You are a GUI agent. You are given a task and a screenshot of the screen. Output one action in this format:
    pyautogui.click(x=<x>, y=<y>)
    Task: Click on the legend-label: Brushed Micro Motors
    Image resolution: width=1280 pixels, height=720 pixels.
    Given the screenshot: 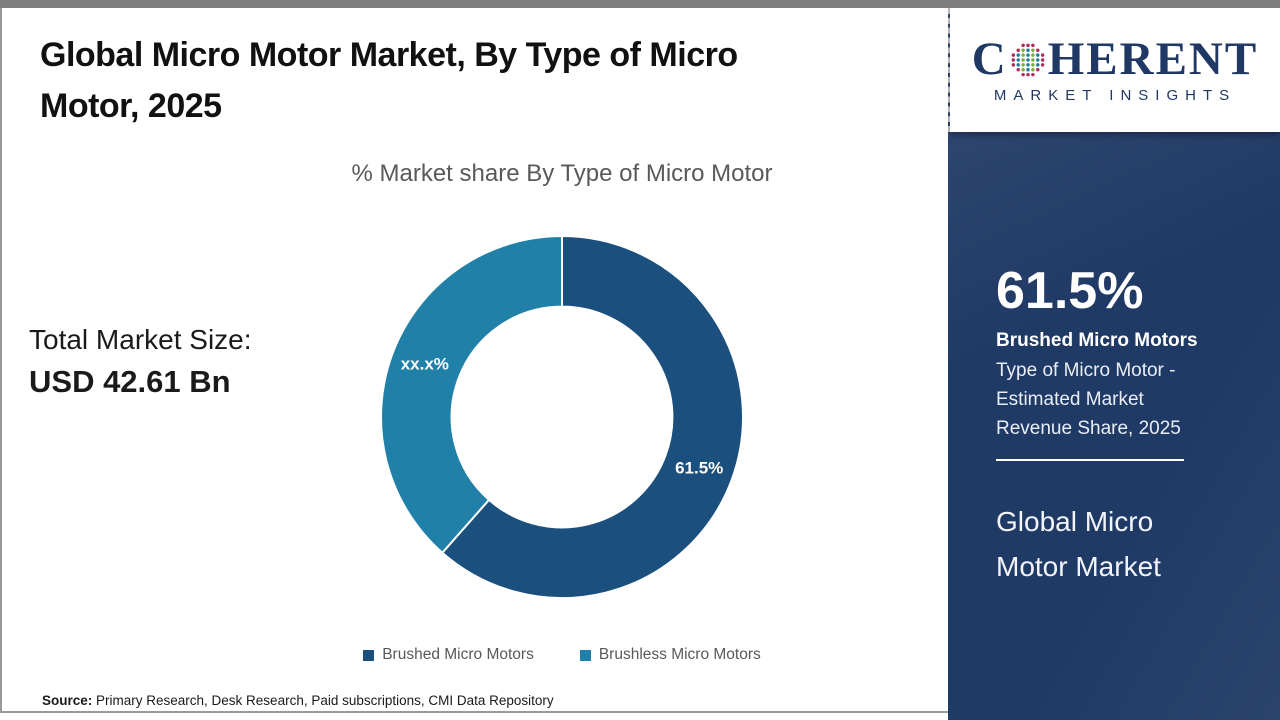 What is the action you would take?
    pyautogui.click(x=458, y=654)
    